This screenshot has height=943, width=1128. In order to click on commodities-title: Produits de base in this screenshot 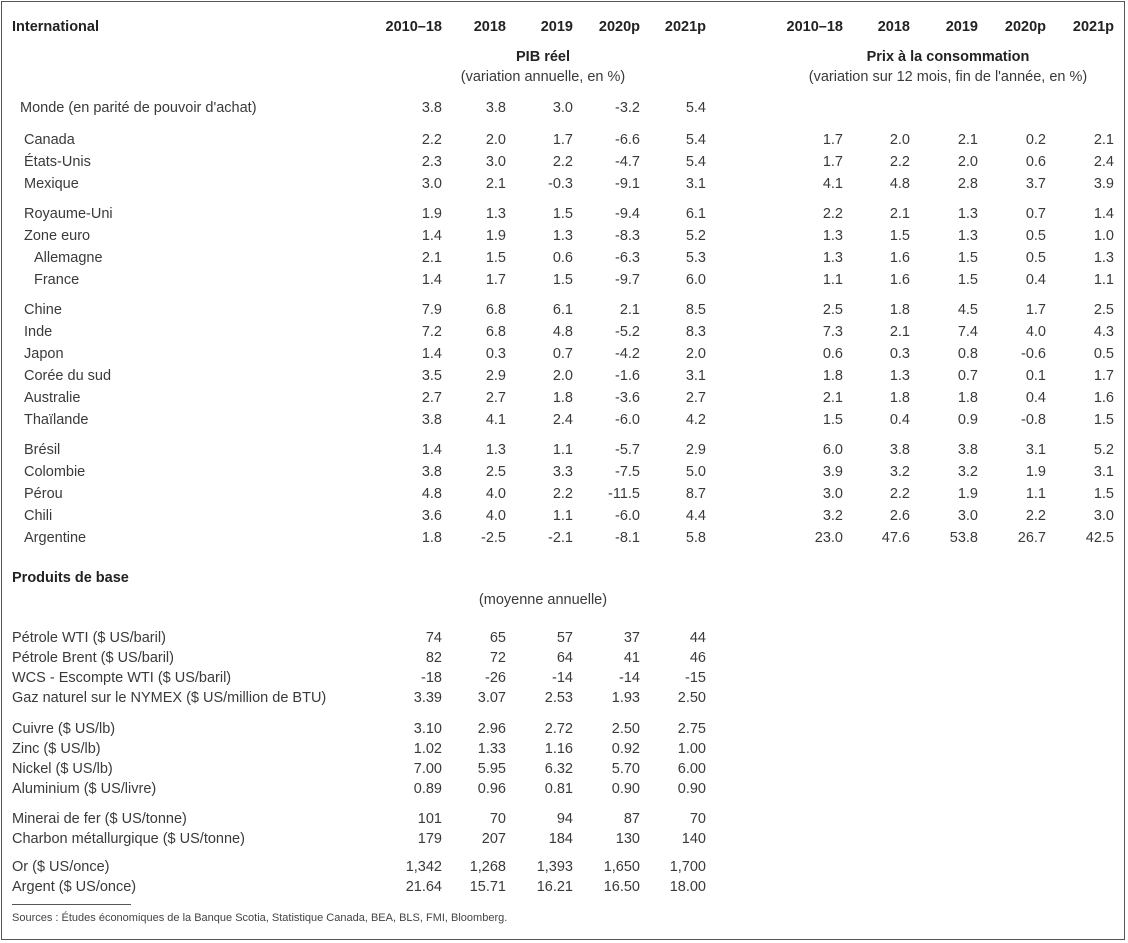, I will do `click(70, 578)`.